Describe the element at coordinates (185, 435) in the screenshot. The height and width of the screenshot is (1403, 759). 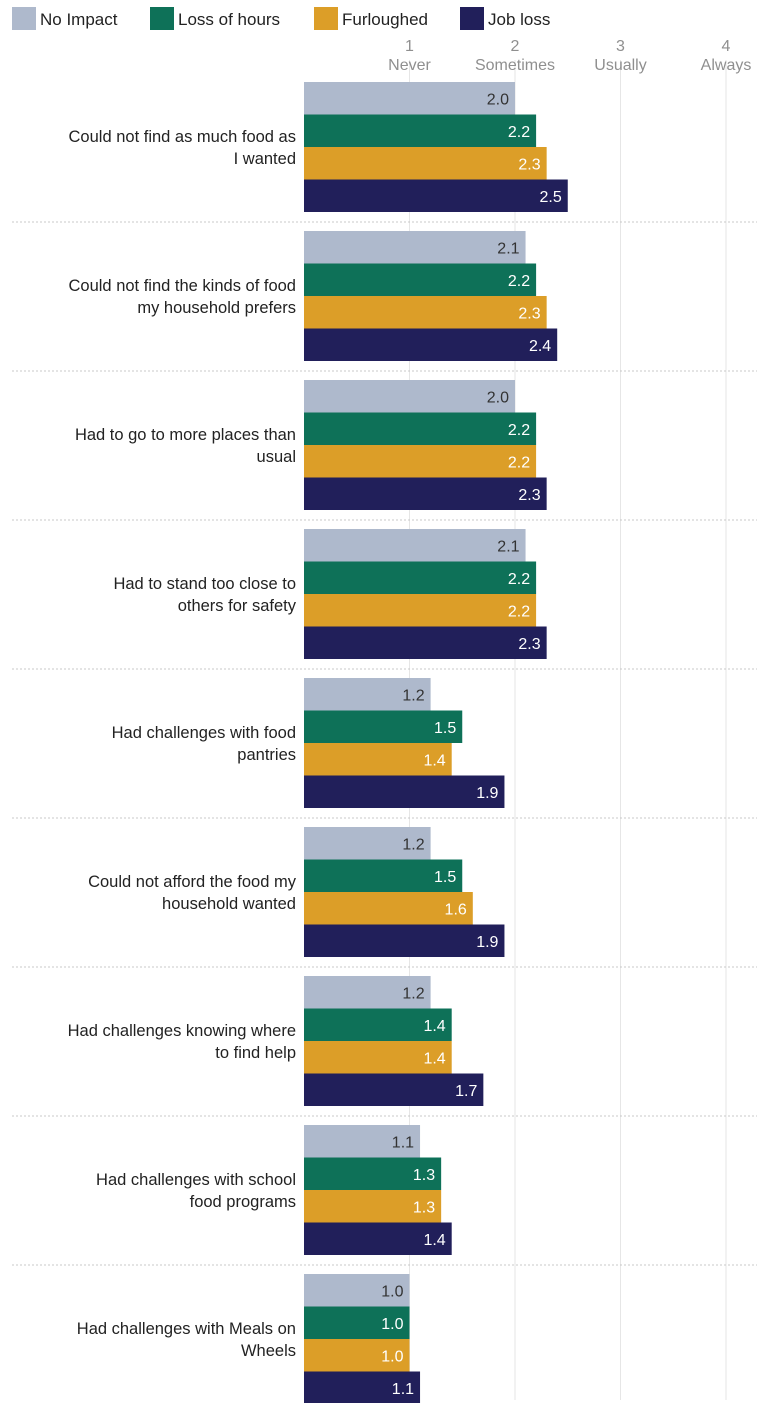
I see `category-label: Had to go to more places than` at that location.